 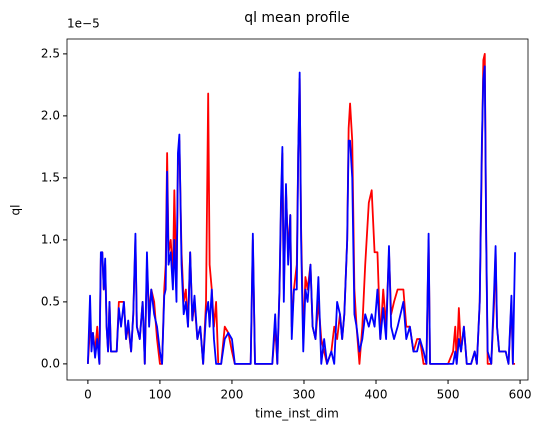 I want to click on y-tick-label: 0.0, so click(x=50, y=363).